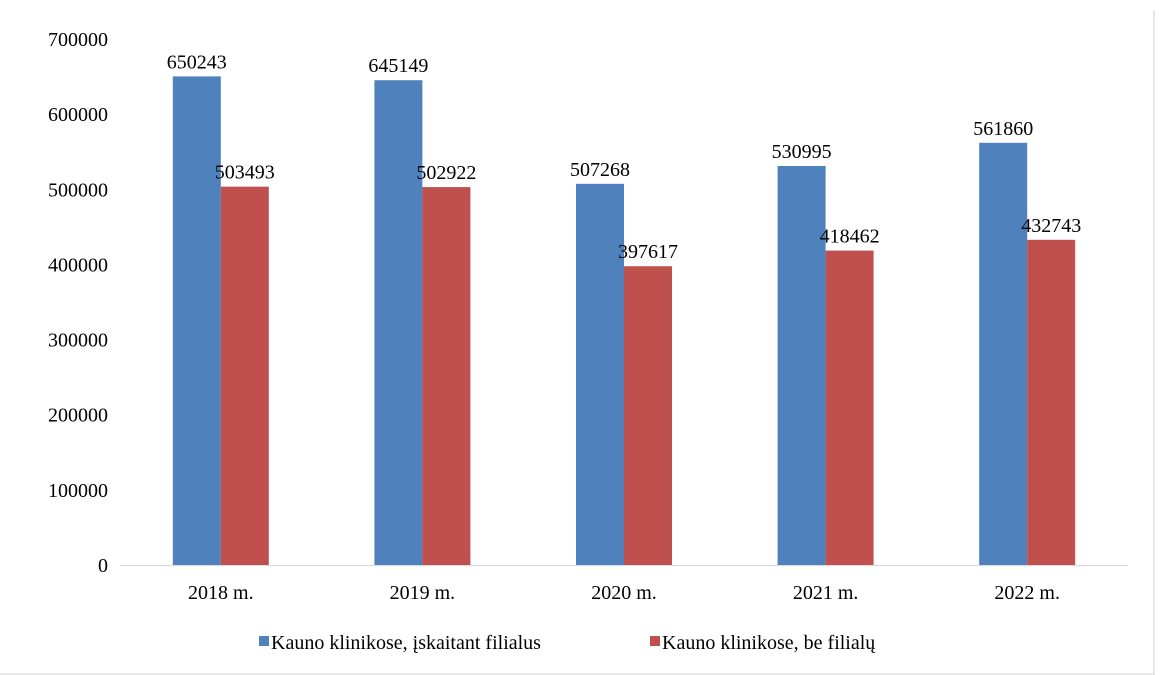 This screenshot has height=675, width=1163. Describe the element at coordinates (398, 66) in the screenshot. I see `data-label-series0-1: 645149` at that location.